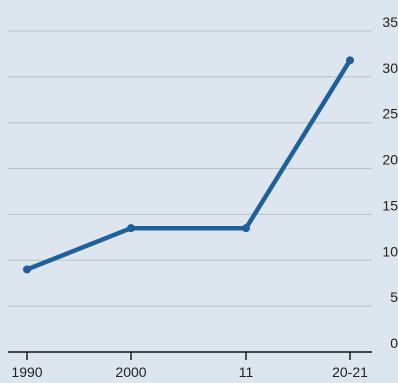  Describe the element at coordinates (390, 114) in the screenshot. I see `y-tick-label-5: 25` at that location.